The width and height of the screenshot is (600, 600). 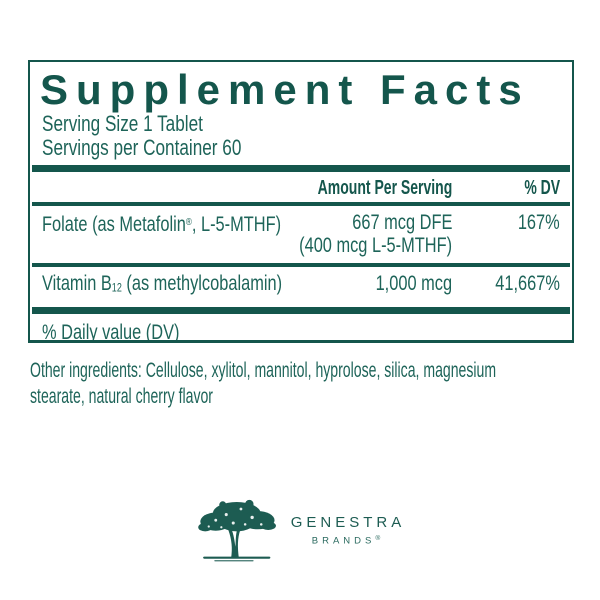 I want to click on brand-logo: GENESTRA BRANDS®, so click(x=300, y=530).